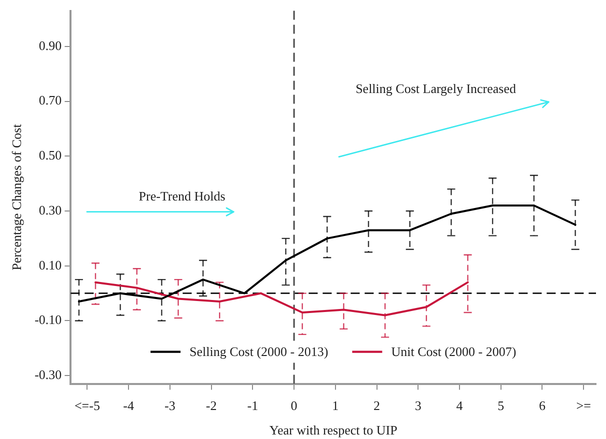 This screenshot has width=606, height=439. Describe the element at coordinates (50, 264) in the screenshot. I see `y-tick-label: 0.10` at that location.